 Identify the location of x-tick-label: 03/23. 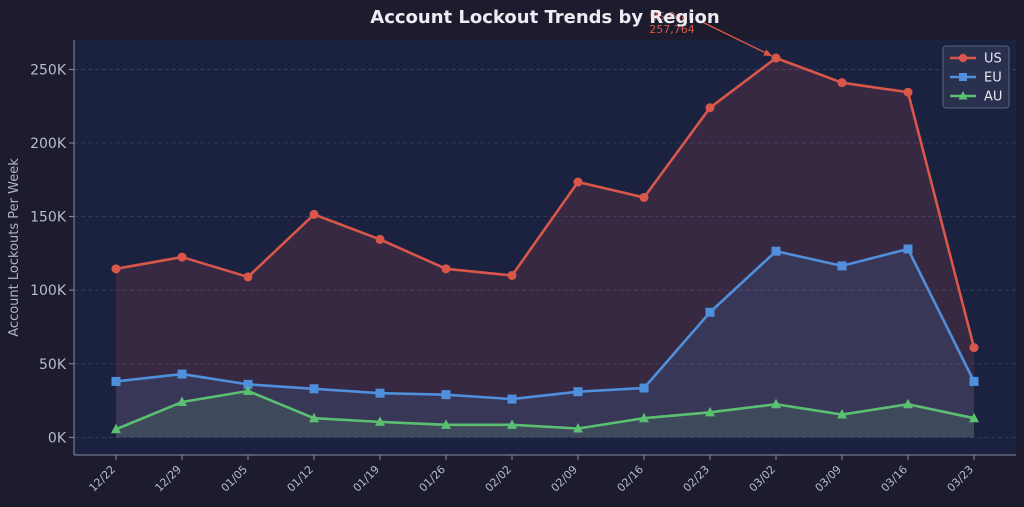
(961, 479).